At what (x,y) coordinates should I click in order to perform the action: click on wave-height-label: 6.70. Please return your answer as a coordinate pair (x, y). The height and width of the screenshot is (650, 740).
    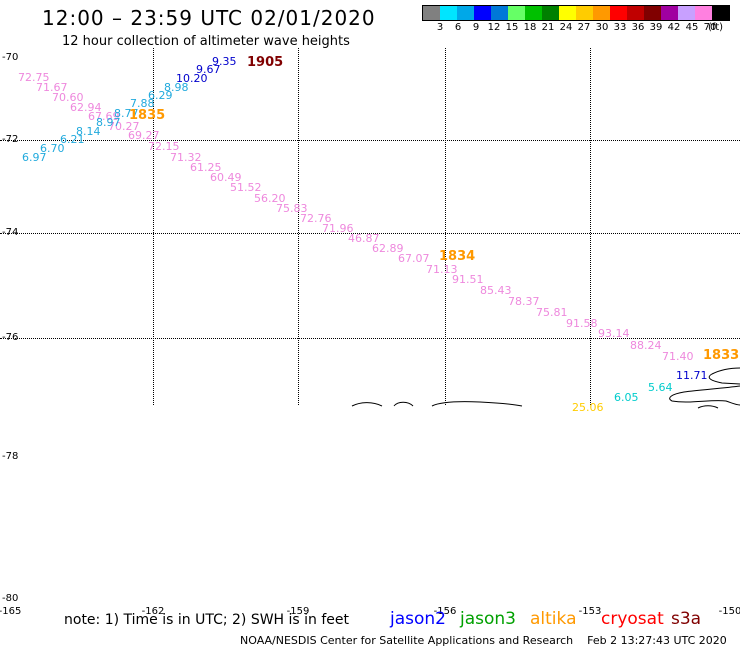
    Looking at the image, I should click on (52, 148).